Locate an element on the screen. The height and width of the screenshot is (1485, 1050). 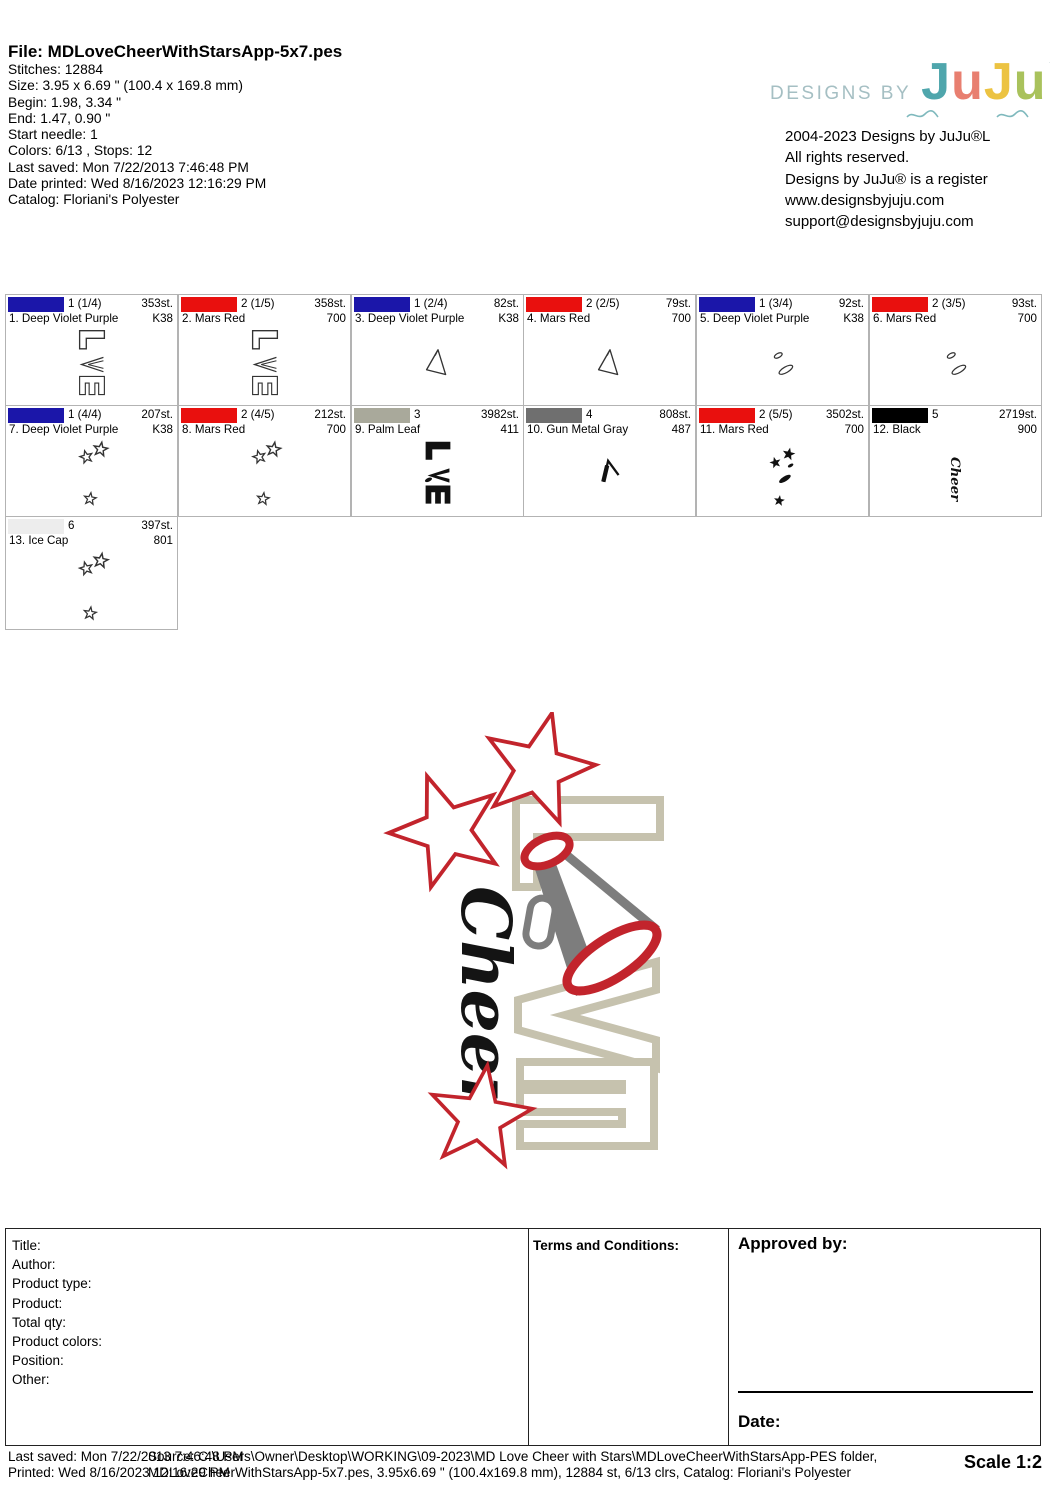
thread-name: 12. Black is located at coordinates (897, 429).